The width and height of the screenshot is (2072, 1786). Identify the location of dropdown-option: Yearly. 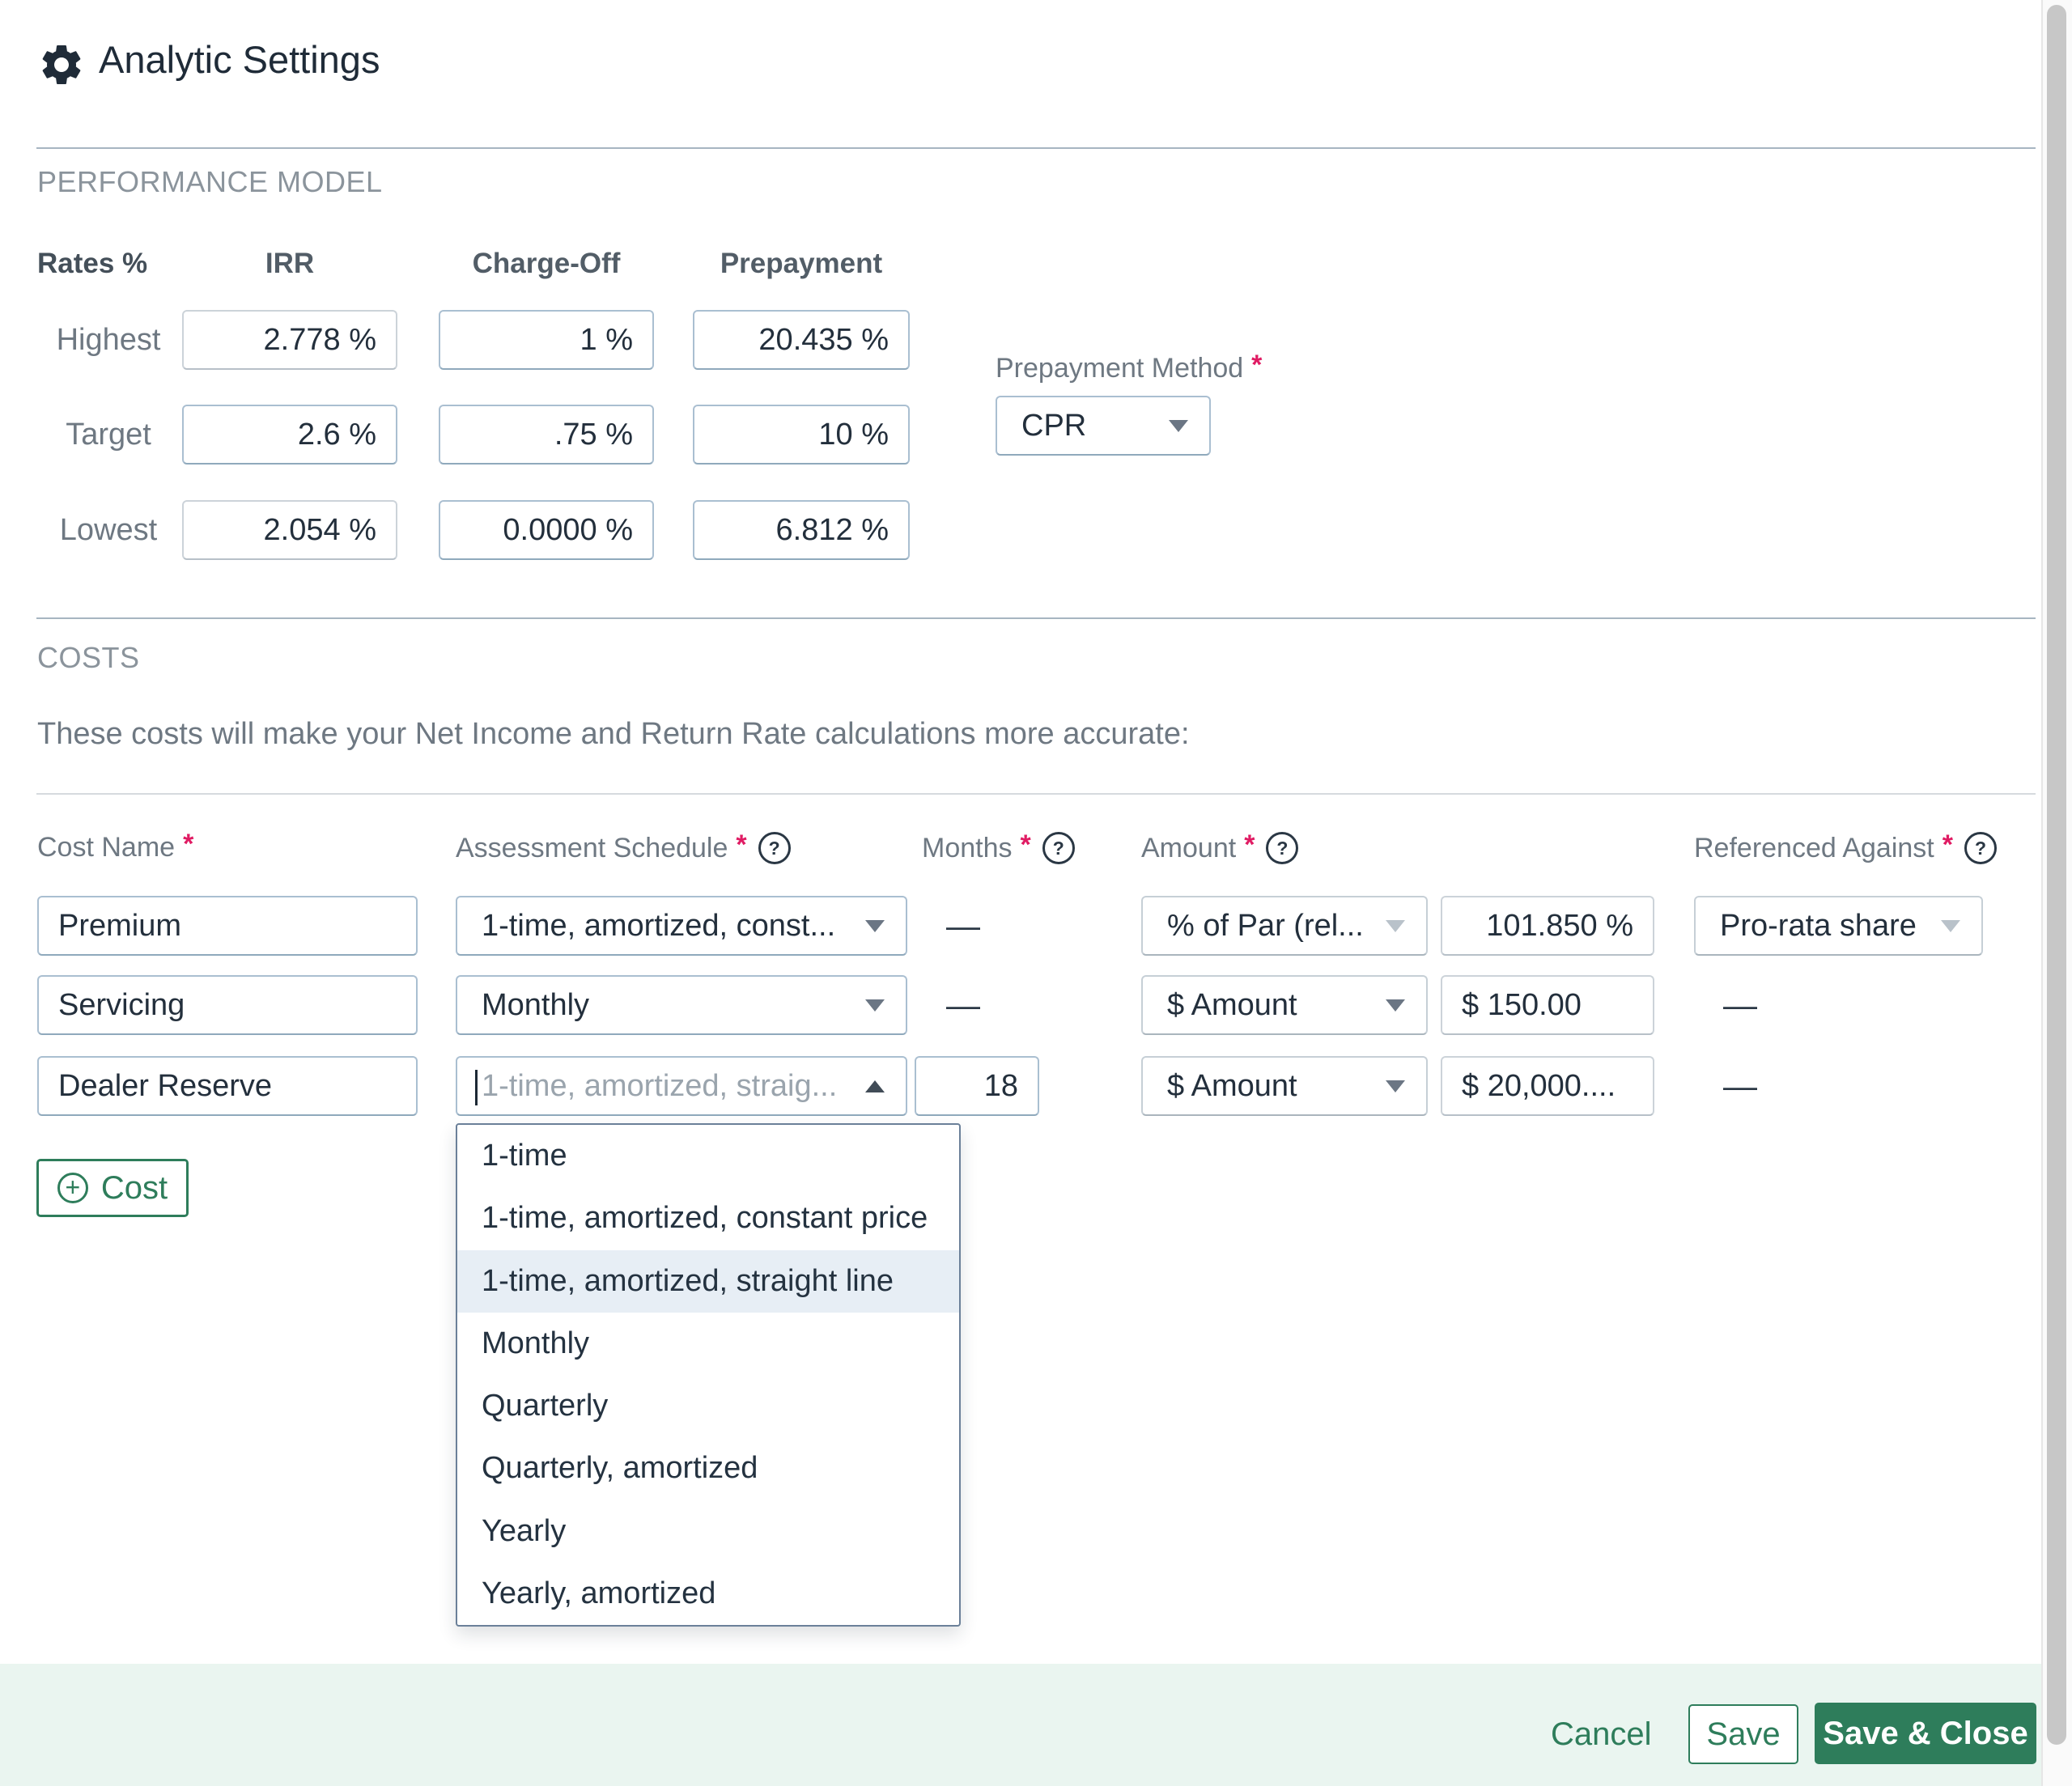
(524, 1530).